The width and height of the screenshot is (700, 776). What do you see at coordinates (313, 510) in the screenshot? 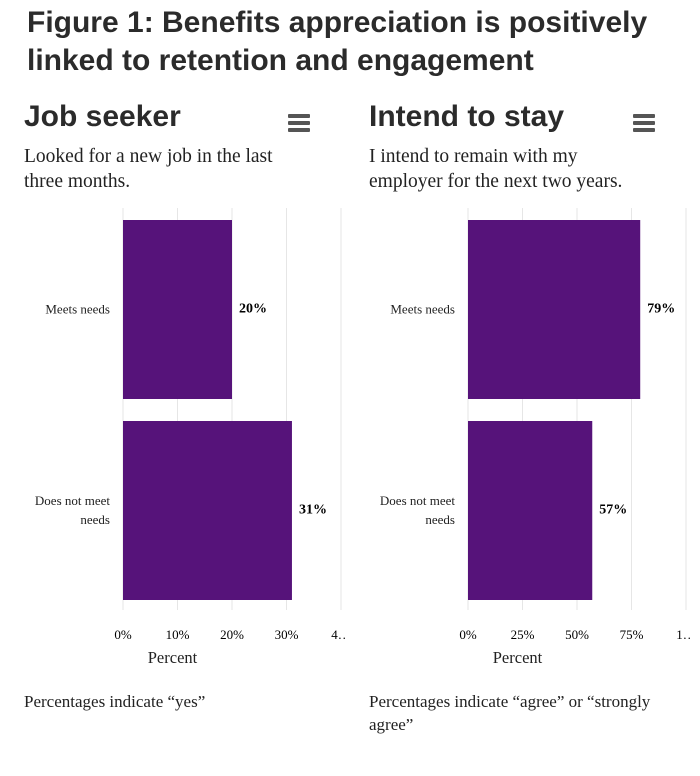
I see `value-label: 31%` at bounding box center [313, 510].